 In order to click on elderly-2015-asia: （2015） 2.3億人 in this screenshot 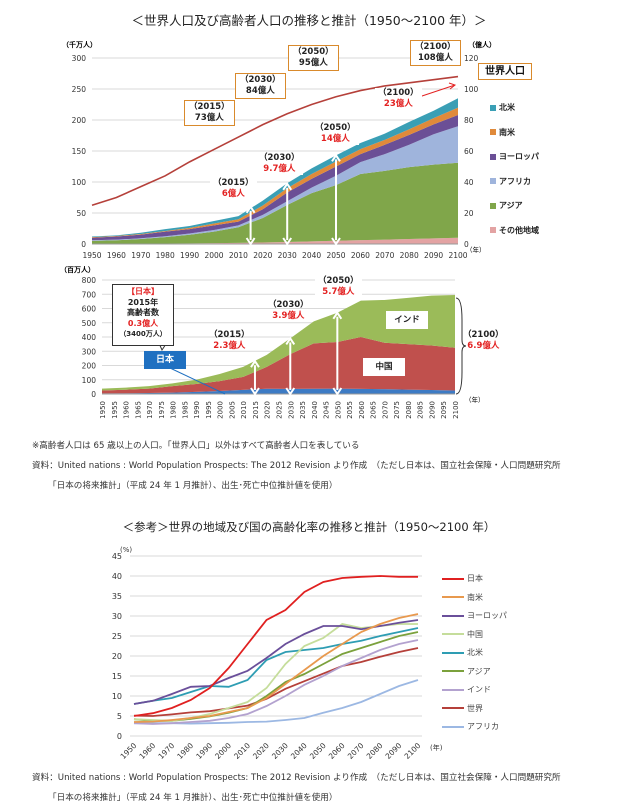, I will do `click(229, 340)`.